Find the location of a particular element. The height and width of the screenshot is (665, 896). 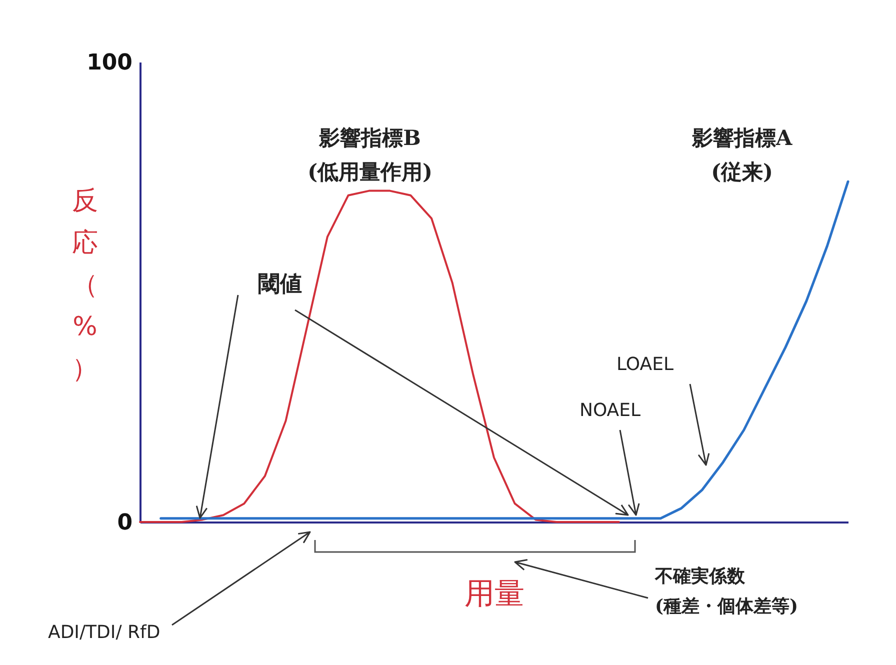

y-tick-label: 100 is located at coordinates (109, 63).